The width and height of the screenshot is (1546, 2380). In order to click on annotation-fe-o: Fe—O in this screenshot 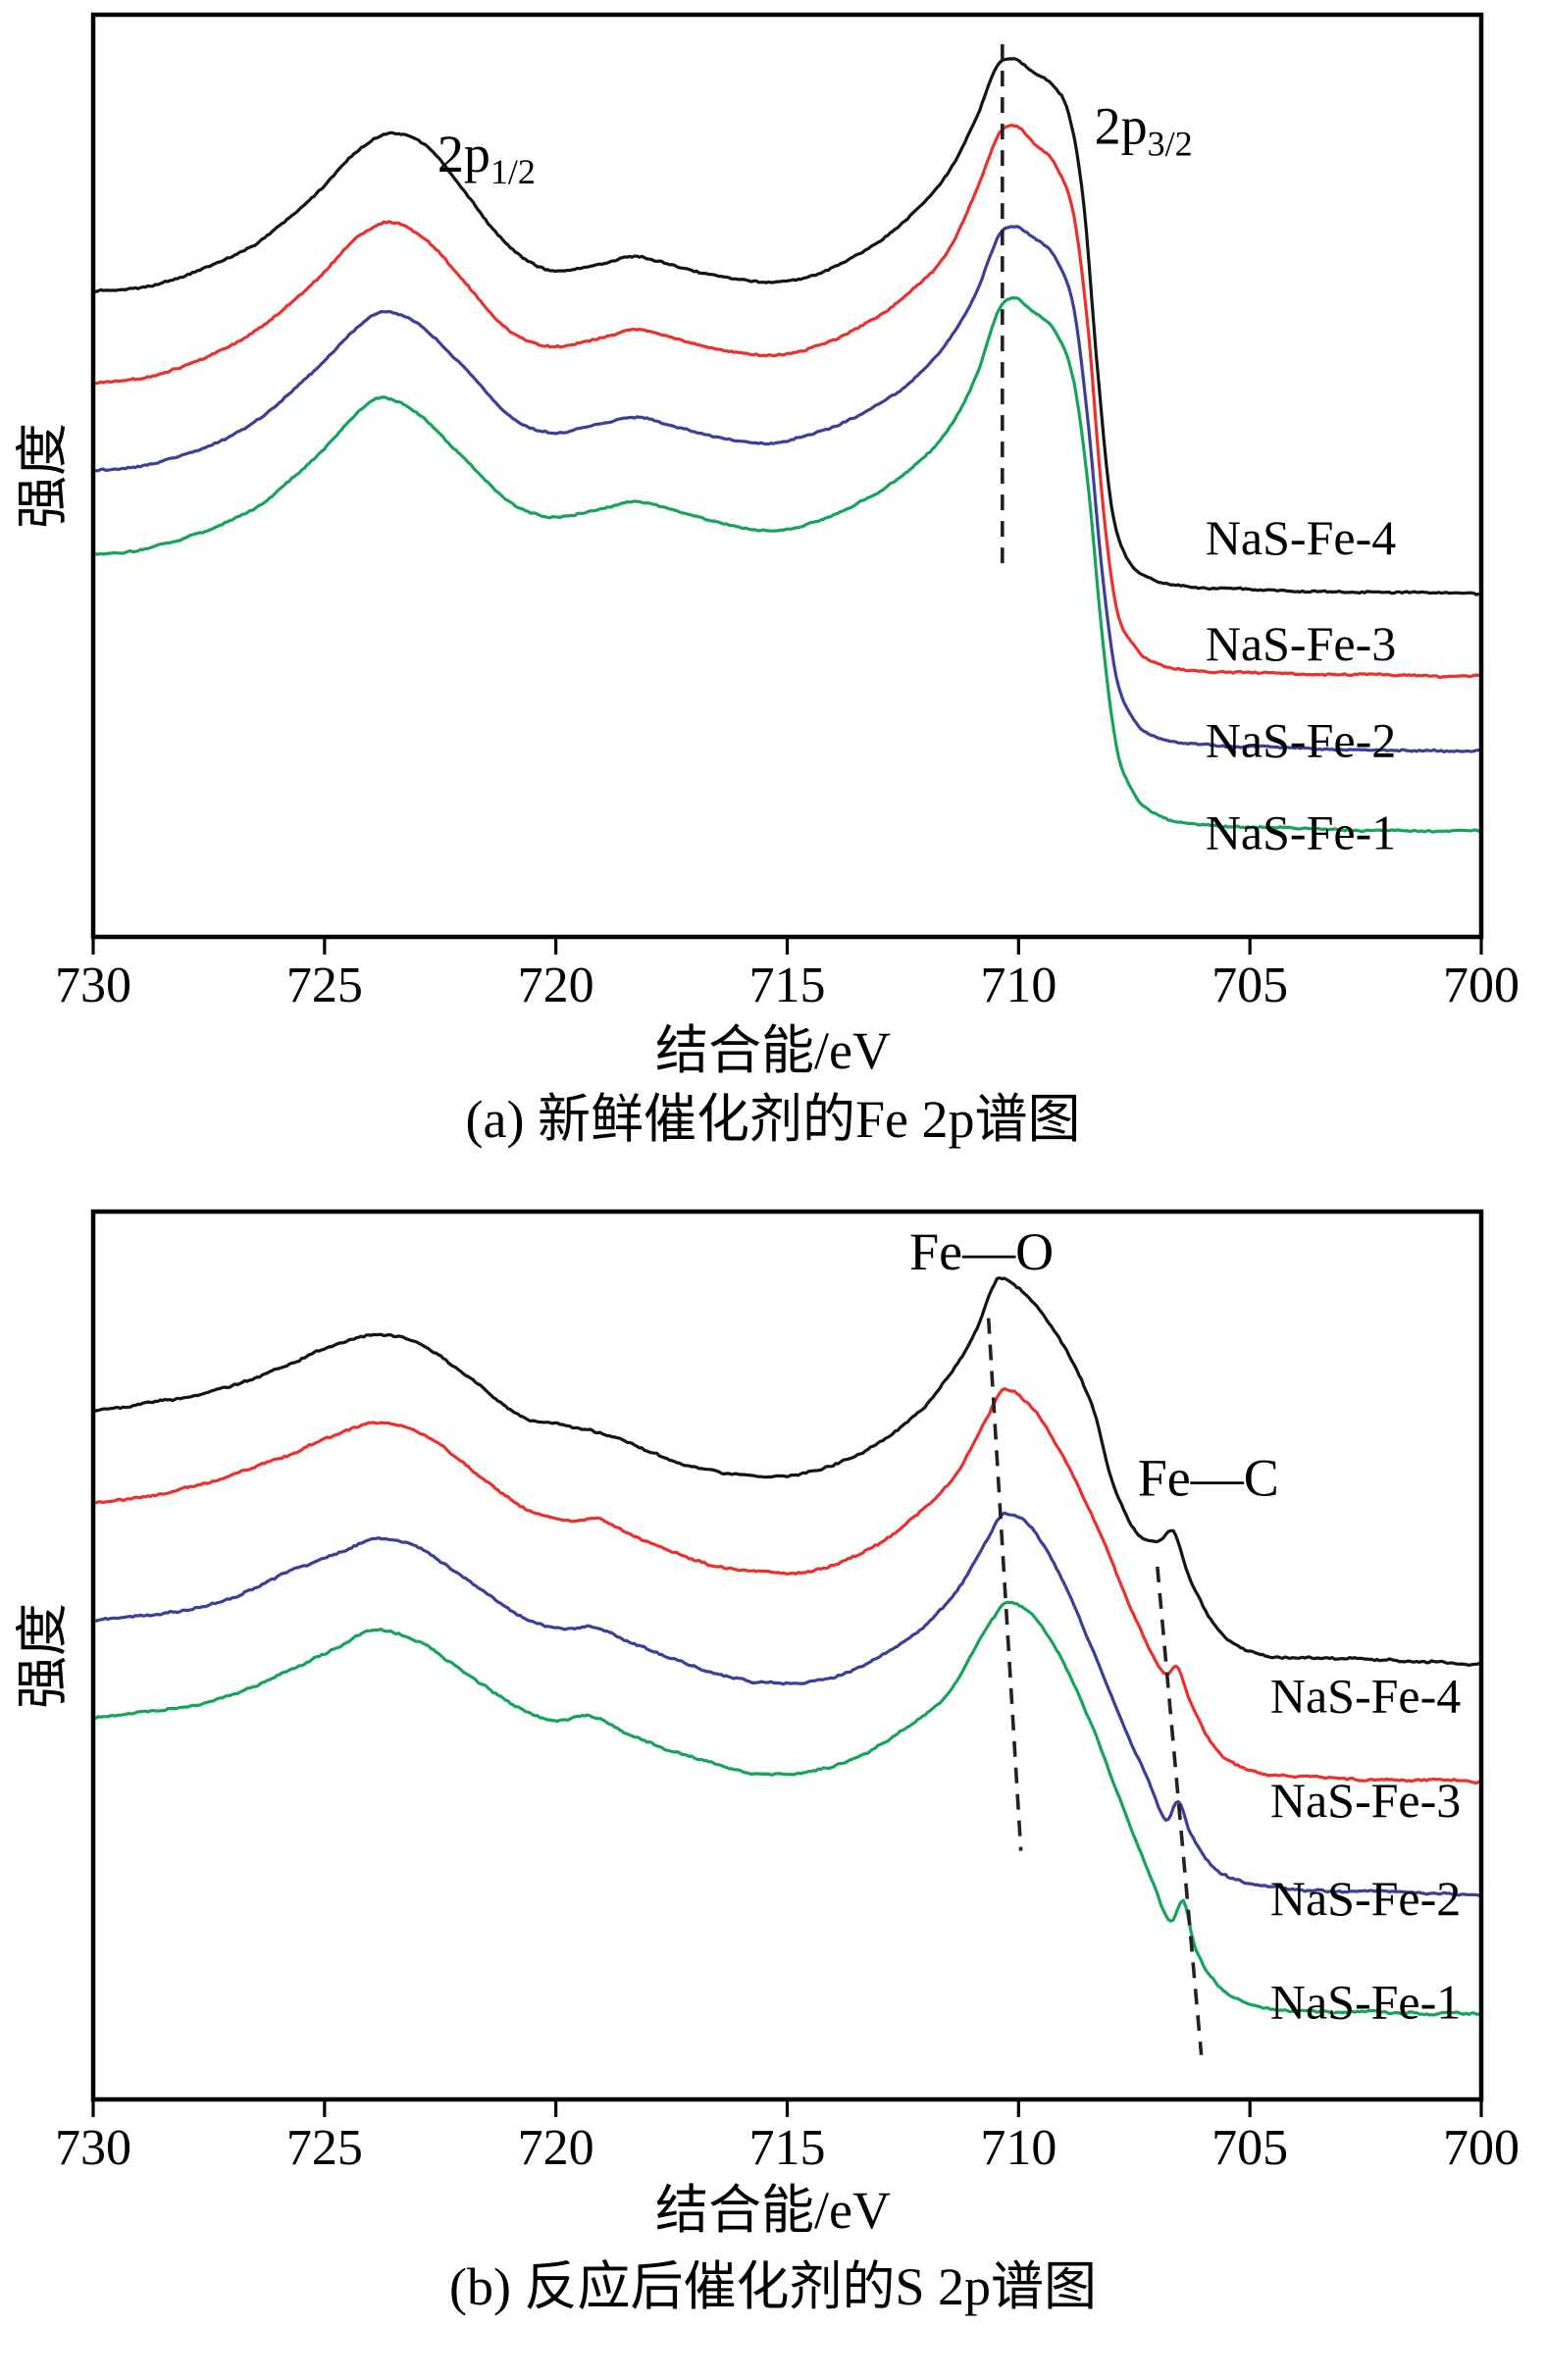, I will do `click(981, 1251)`.